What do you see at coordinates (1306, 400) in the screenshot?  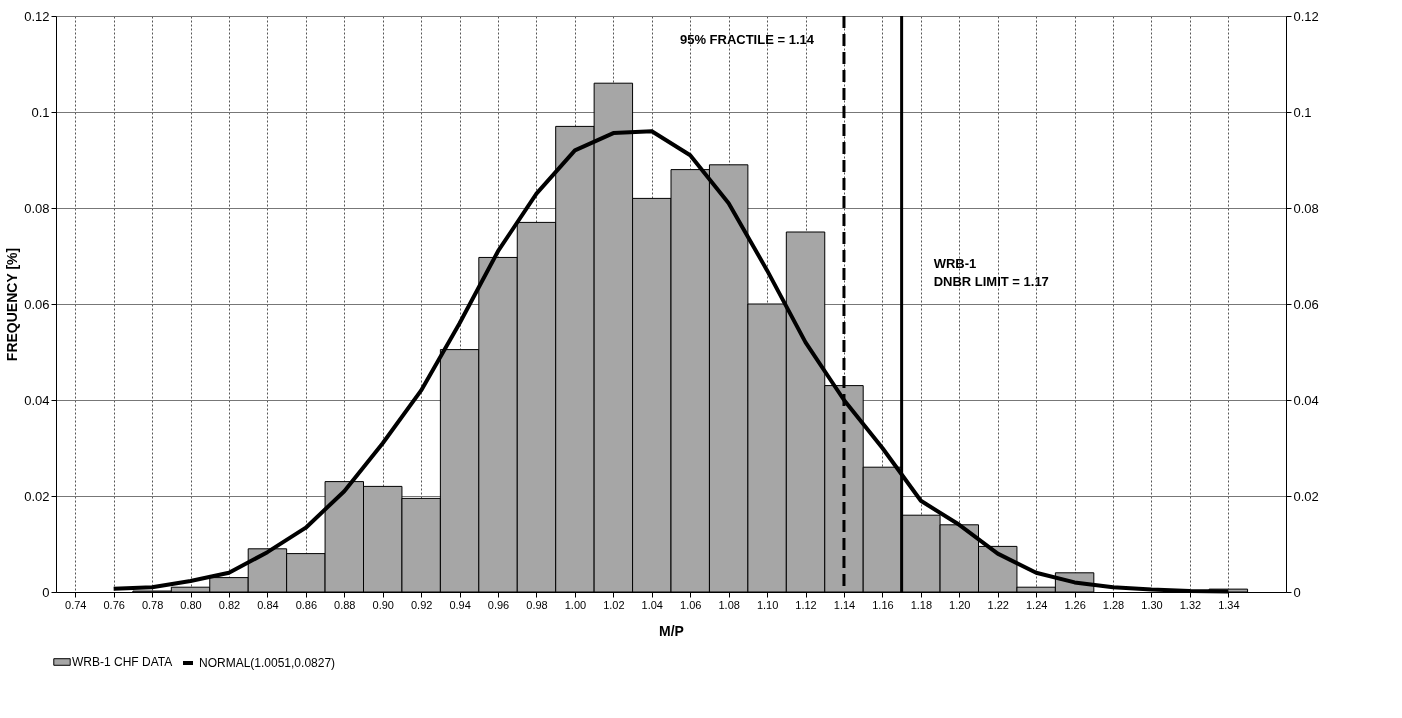 I see `y2-tick-label: 0.04` at bounding box center [1306, 400].